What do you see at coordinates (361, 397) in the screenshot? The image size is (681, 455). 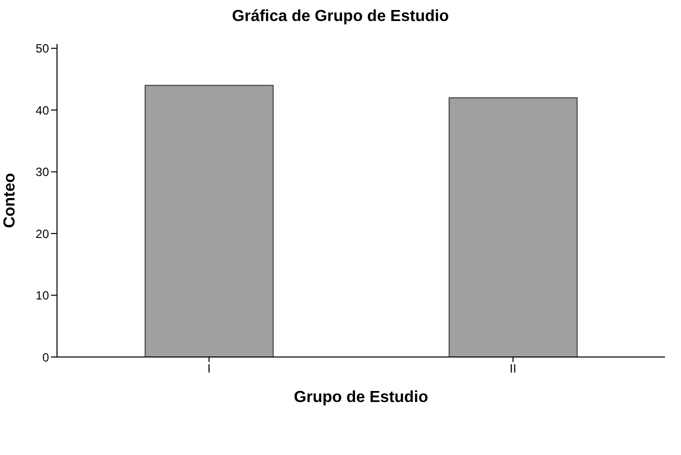 I see `x-axis-title: Grupo de Estudio` at bounding box center [361, 397].